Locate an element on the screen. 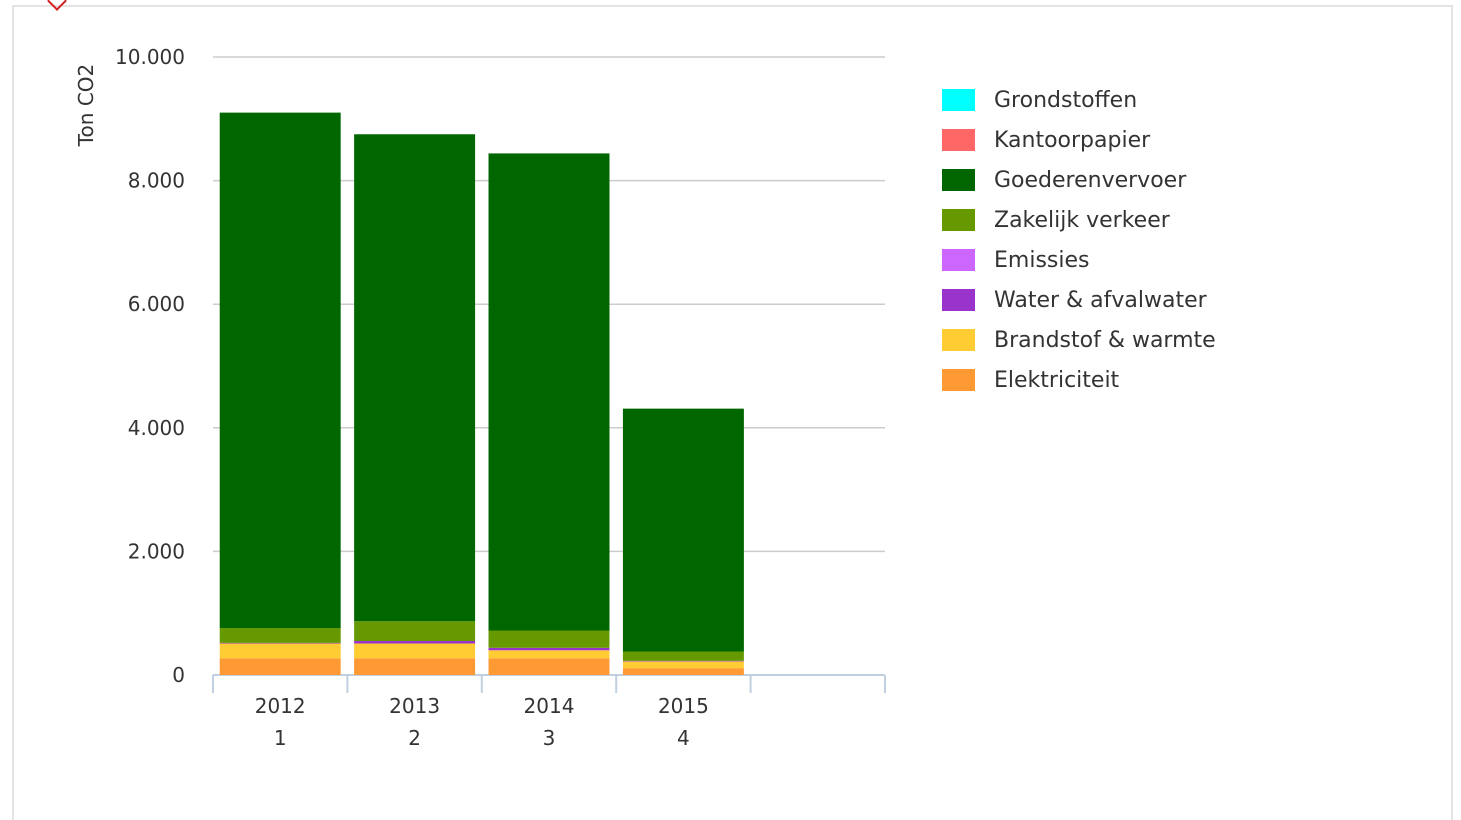 The height and width of the screenshot is (820, 1461). legend-item: Goederenvervoer is located at coordinates (1079, 180).